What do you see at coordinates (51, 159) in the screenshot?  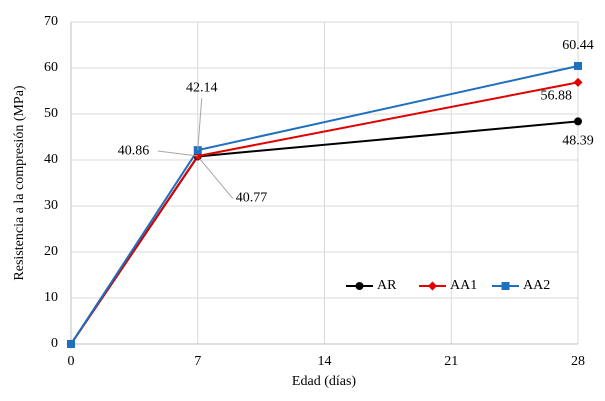 I see `y-tick-label: 40` at bounding box center [51, 159].